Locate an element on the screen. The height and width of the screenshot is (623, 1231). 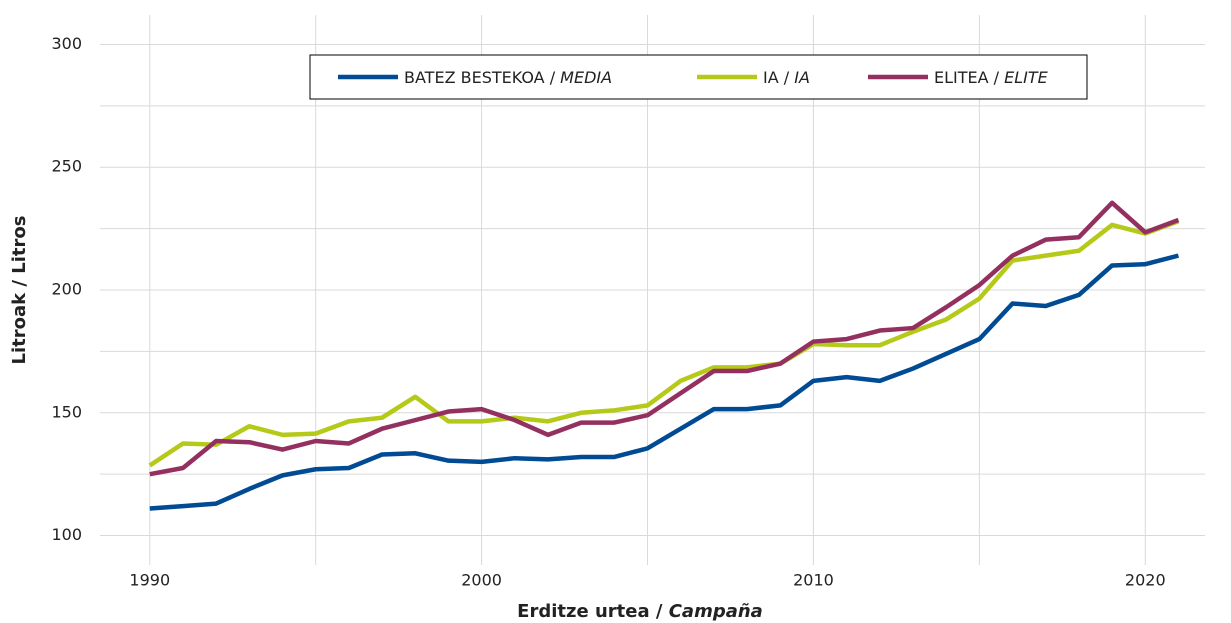
y-axis-title: Litroak / Litros is located at coordinates (19, 290).